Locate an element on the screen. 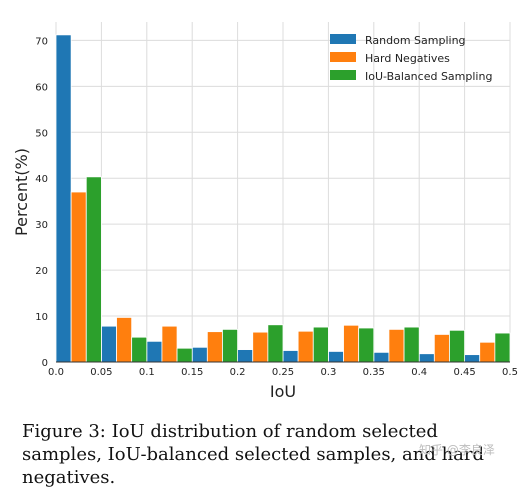 The image size is (532, 489). y-tick-label: 20 is located at coordinates (41, 271).